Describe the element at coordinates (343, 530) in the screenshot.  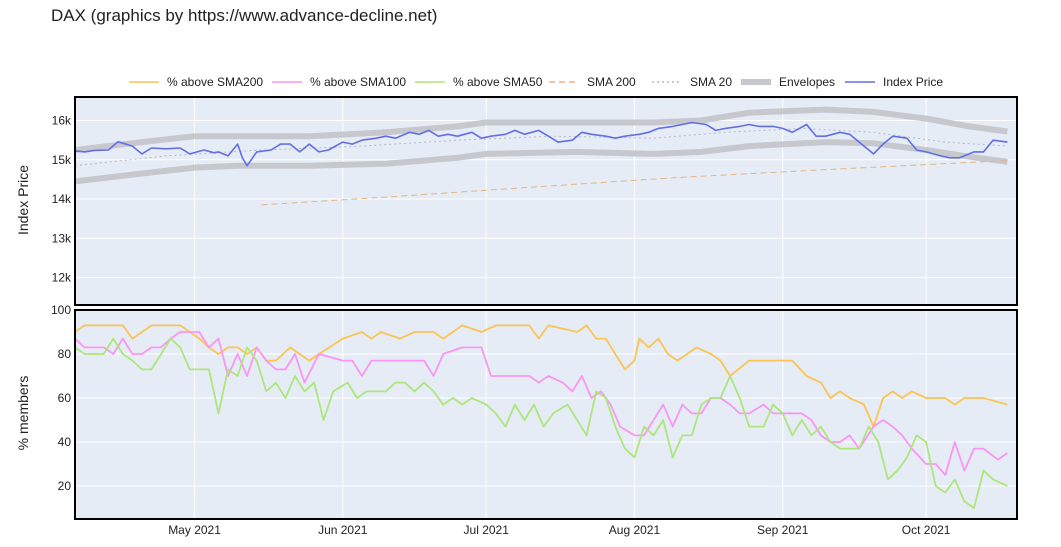
I see `x-tick-label: Jun 2021` at that location.